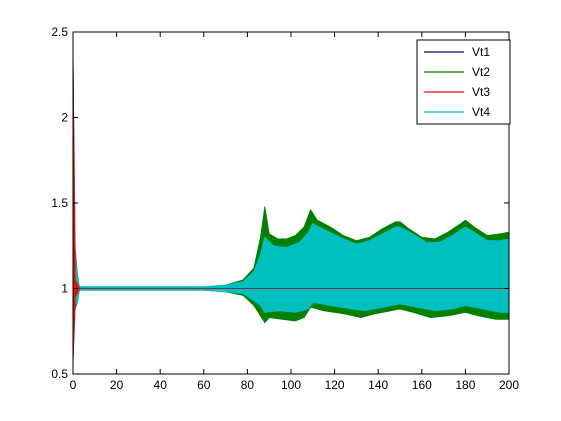 Image resolution: width=561 pixels, height=421 pixels. What do you see at coordinates (117, 385) in the screenshot?
I see `x-tick-label: 20` at bounding box center [117, 385].